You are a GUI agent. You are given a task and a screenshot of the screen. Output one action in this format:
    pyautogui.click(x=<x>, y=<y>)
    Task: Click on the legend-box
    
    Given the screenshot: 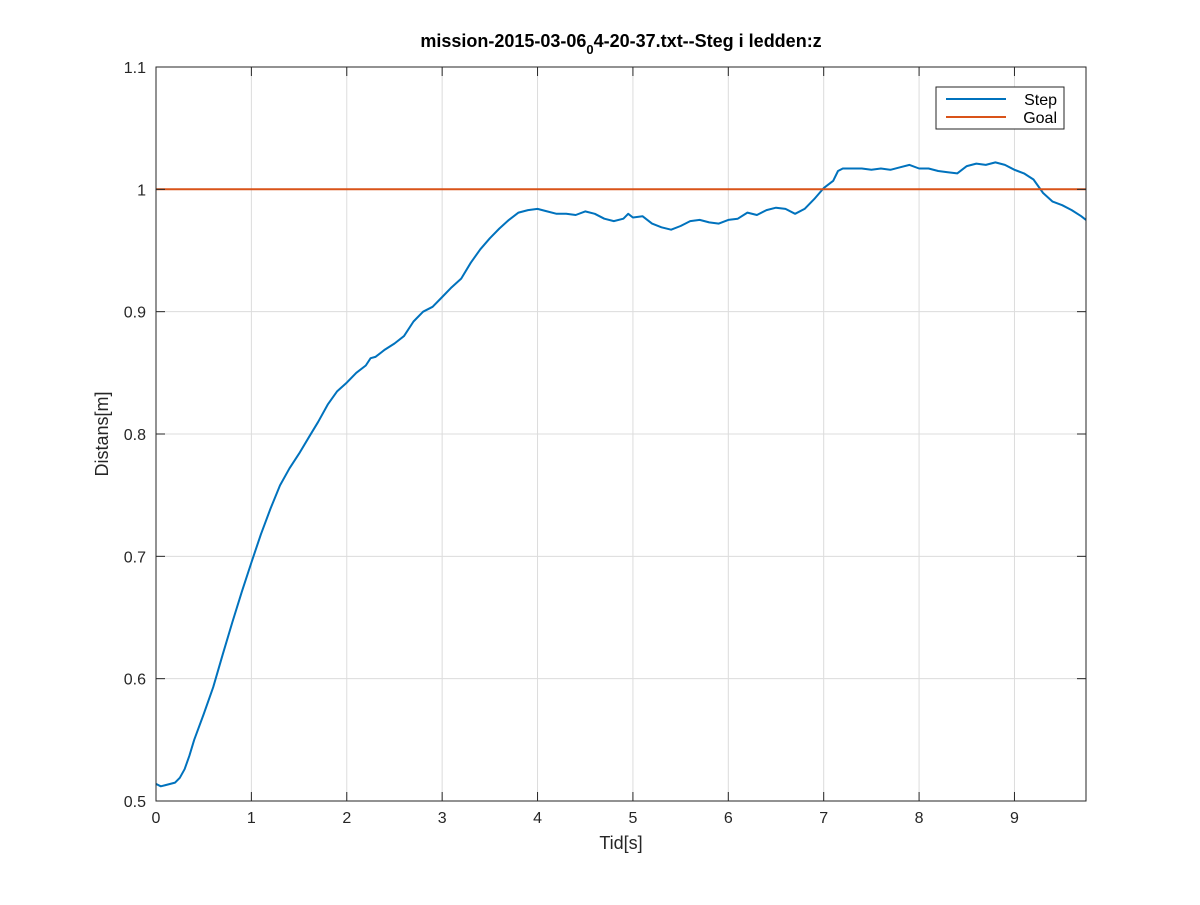 What is the action you would take?
    pyautogui.click(x=1000, y=108)
    